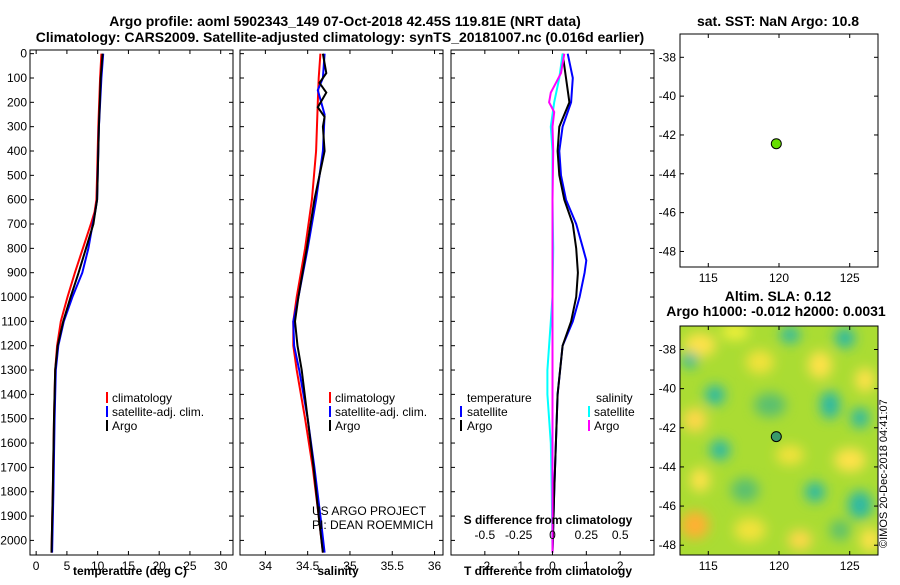 This screenshot has height=585, width=900. I want to click on x-tick-label: -2, so click(484, 566).